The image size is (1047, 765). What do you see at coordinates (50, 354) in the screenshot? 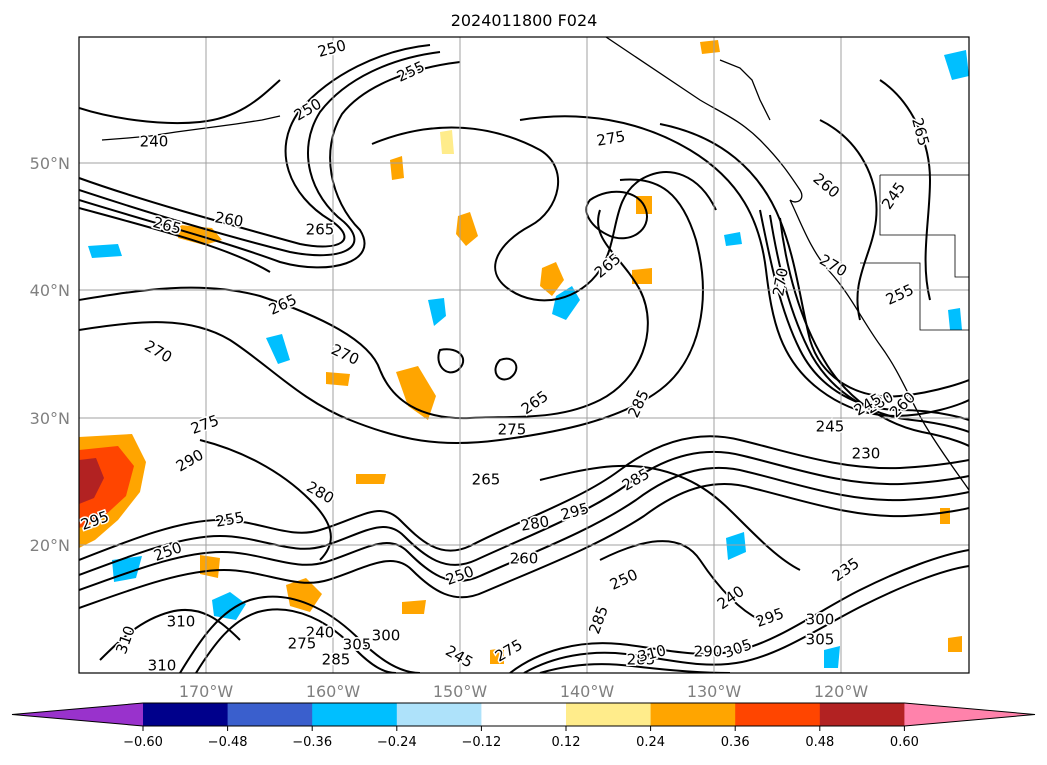
I see `latitude-labels: 50°N 40°N 30°N 20°N` at bounding box center [50, 354].